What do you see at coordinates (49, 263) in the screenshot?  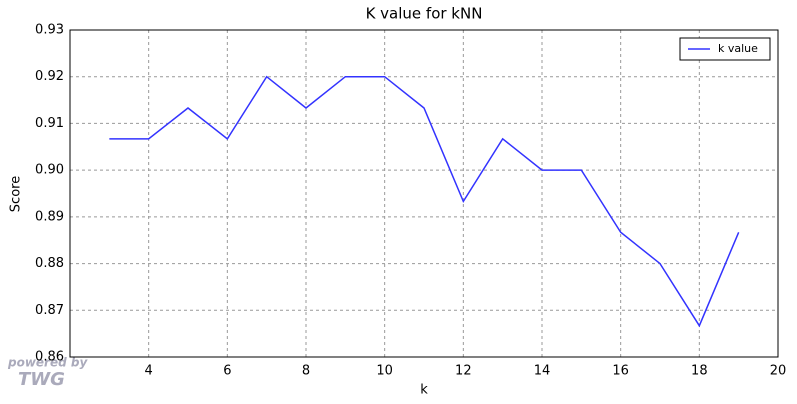 I see `y-tick-label: 0.88` at bounding box center [49, 263].